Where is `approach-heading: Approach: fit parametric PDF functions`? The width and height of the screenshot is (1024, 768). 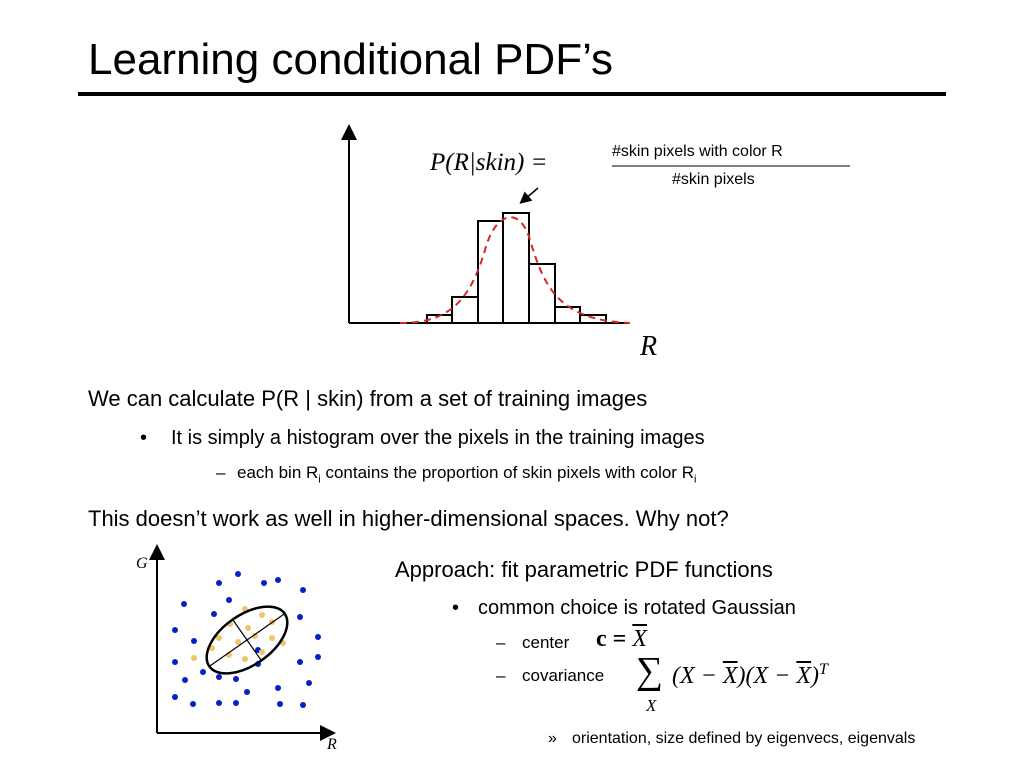
approach-heading: Approach: fit parametric PDF functions is located at coordinates (584, 569).